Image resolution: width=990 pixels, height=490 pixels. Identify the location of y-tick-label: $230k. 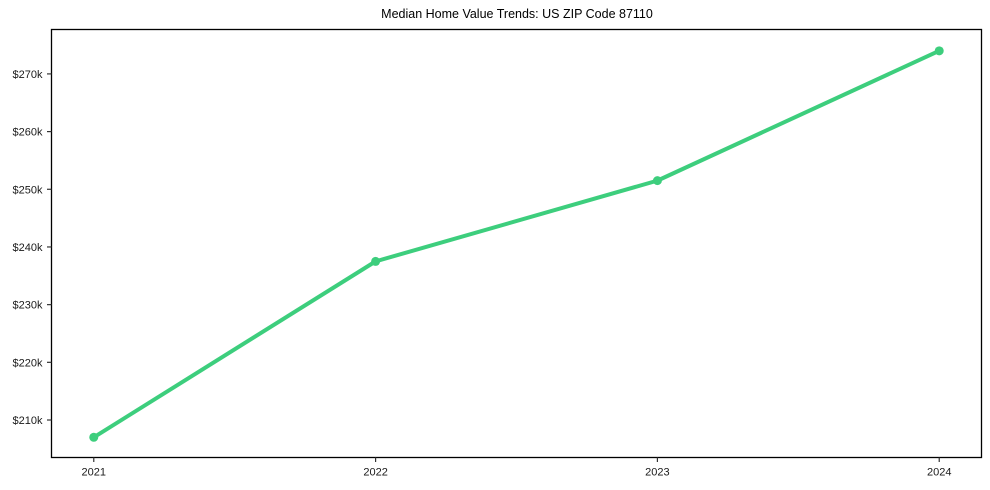
(28, 306).